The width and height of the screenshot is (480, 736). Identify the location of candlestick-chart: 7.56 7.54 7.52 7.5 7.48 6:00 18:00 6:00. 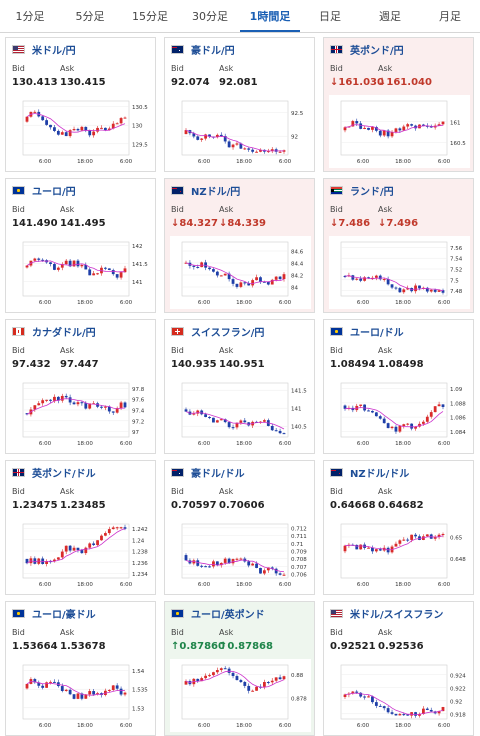
(401, 273).